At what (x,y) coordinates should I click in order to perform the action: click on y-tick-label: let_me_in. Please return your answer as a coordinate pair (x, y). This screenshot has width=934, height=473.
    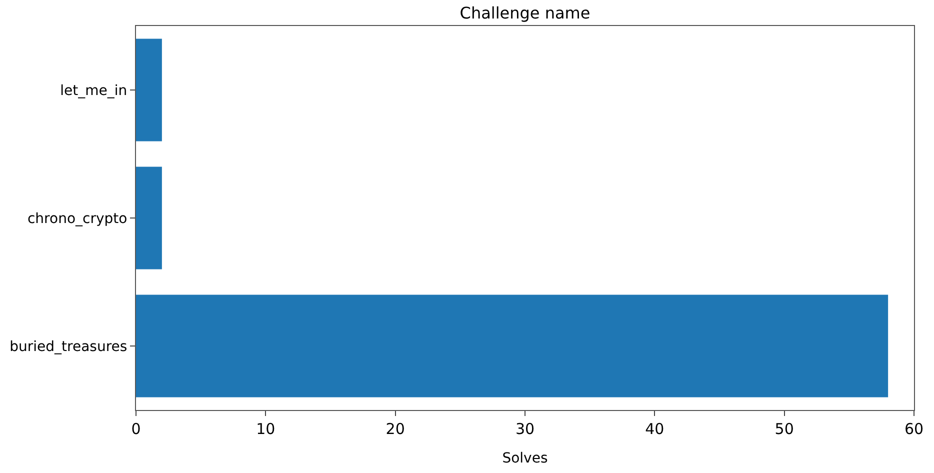
    Looking at the image, I should click on (94, 90).